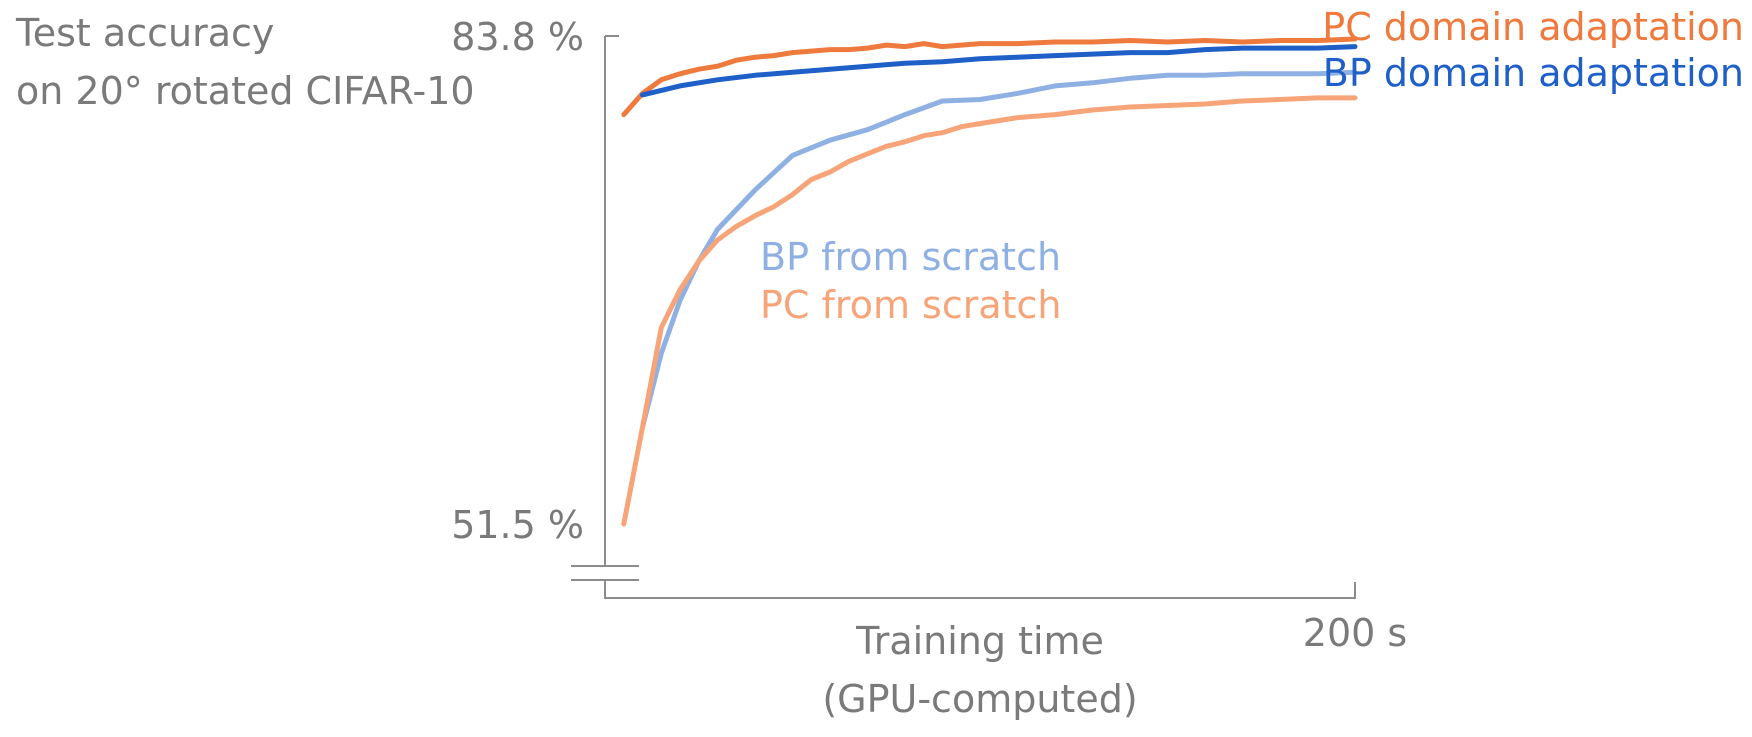 This screenshot has width=1752, height=737. I want to click on y-axis-title-line-1: Test accuracy, so click(144, 33).